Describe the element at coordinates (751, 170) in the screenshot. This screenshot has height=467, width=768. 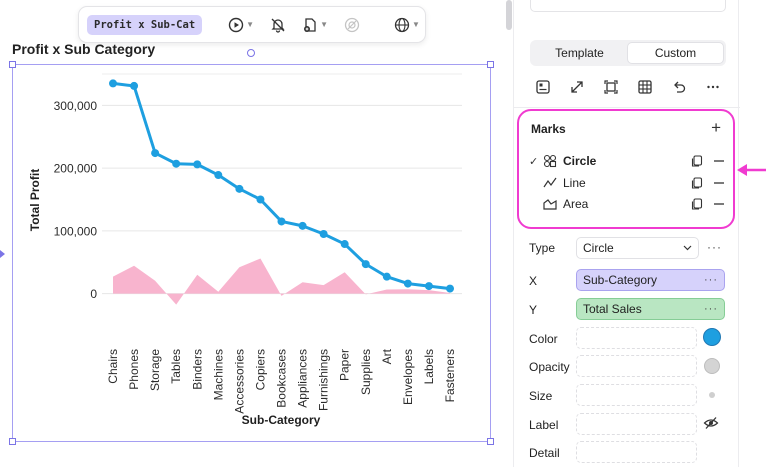
I see `highlight-arrow-icon` at that location.